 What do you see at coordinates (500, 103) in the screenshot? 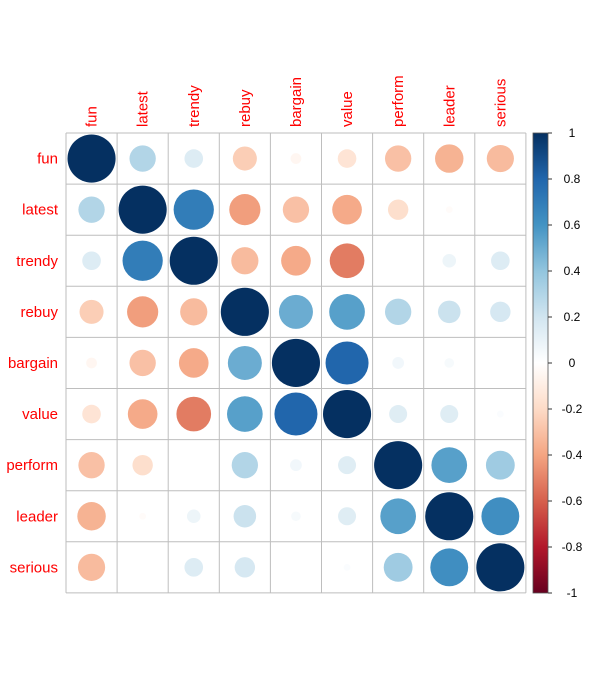
I see `col-label-serious: serious` at bounding box center [500, 103].